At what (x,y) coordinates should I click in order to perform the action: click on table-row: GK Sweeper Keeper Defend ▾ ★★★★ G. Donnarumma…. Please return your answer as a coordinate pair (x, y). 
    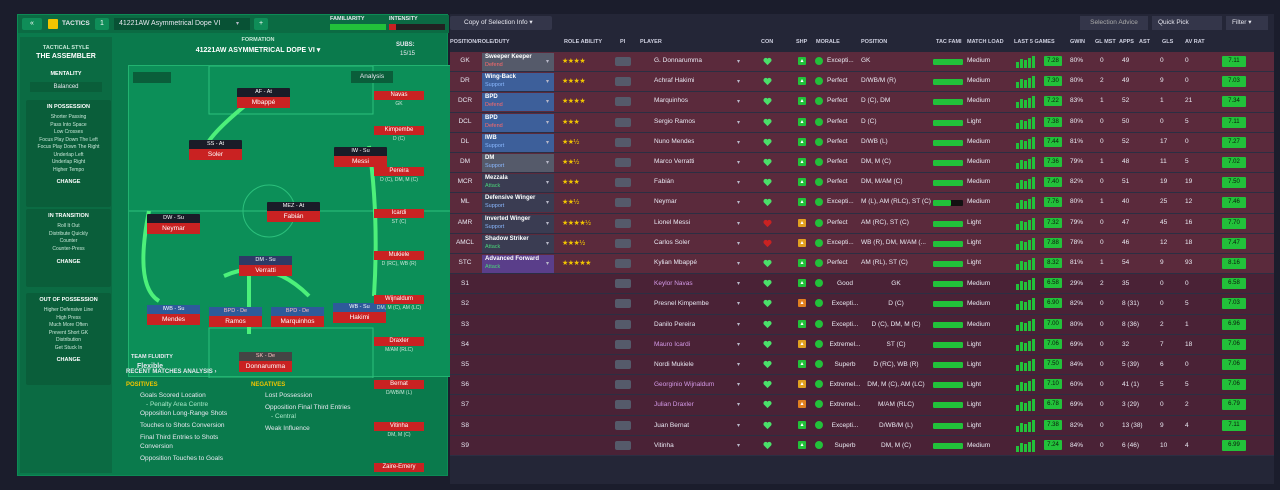
    Looking at the image, I should click on (862, 62).